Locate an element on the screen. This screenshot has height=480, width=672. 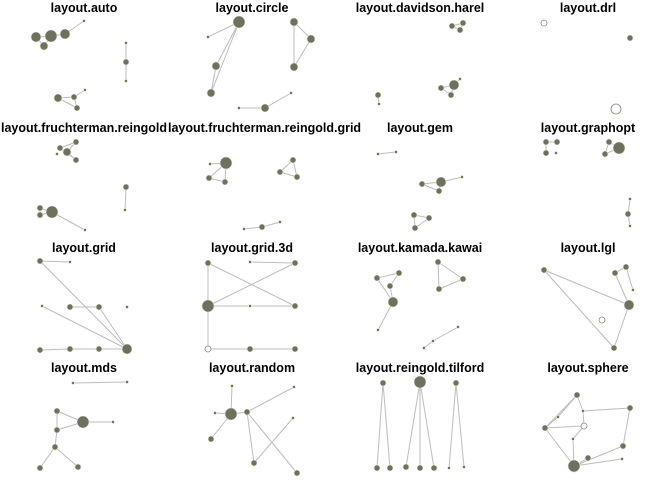
panel-layout-grid-3d: layout.grid.3d is located at coordinates (252, 300).